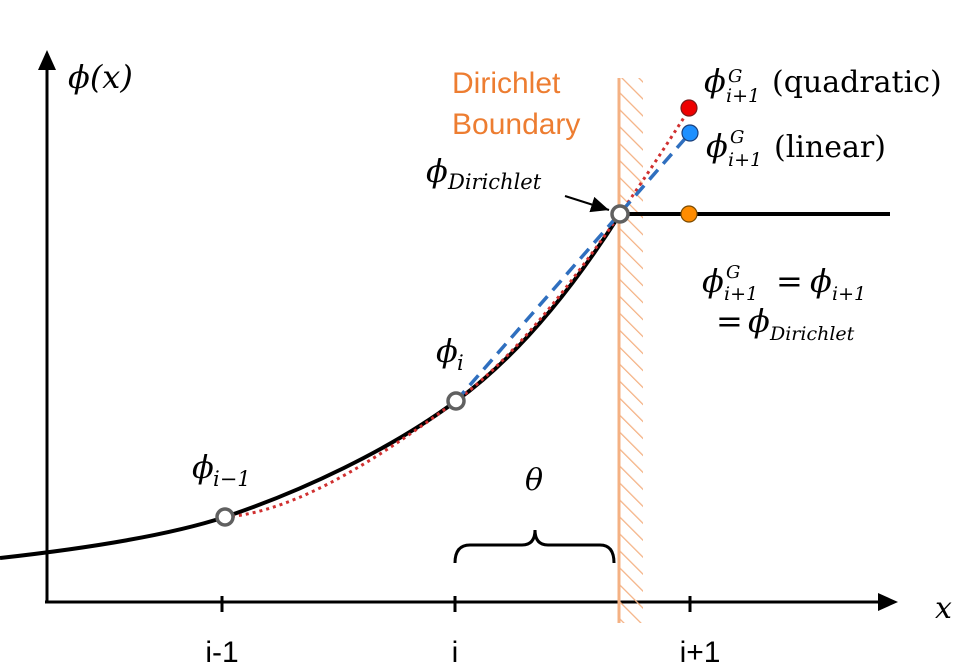 This screenshot has width=979, height=670. I want to click on x-axis-arrowhead, so click(888, 602).